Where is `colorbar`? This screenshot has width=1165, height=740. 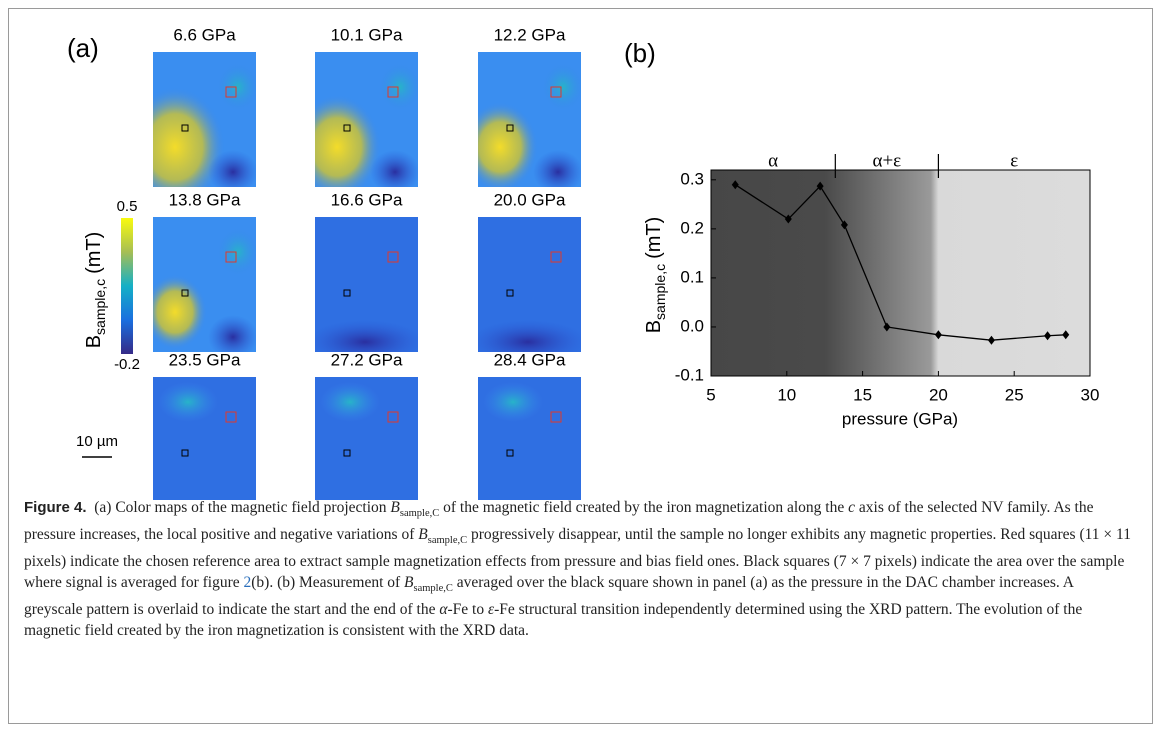 colorbar is located at coordinates (127, 286).